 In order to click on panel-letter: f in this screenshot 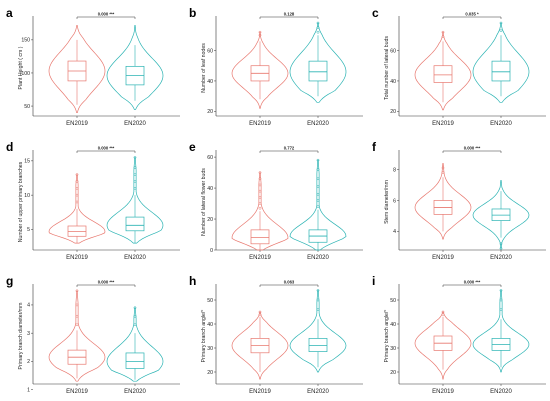, I will do `click(374, 147)`.